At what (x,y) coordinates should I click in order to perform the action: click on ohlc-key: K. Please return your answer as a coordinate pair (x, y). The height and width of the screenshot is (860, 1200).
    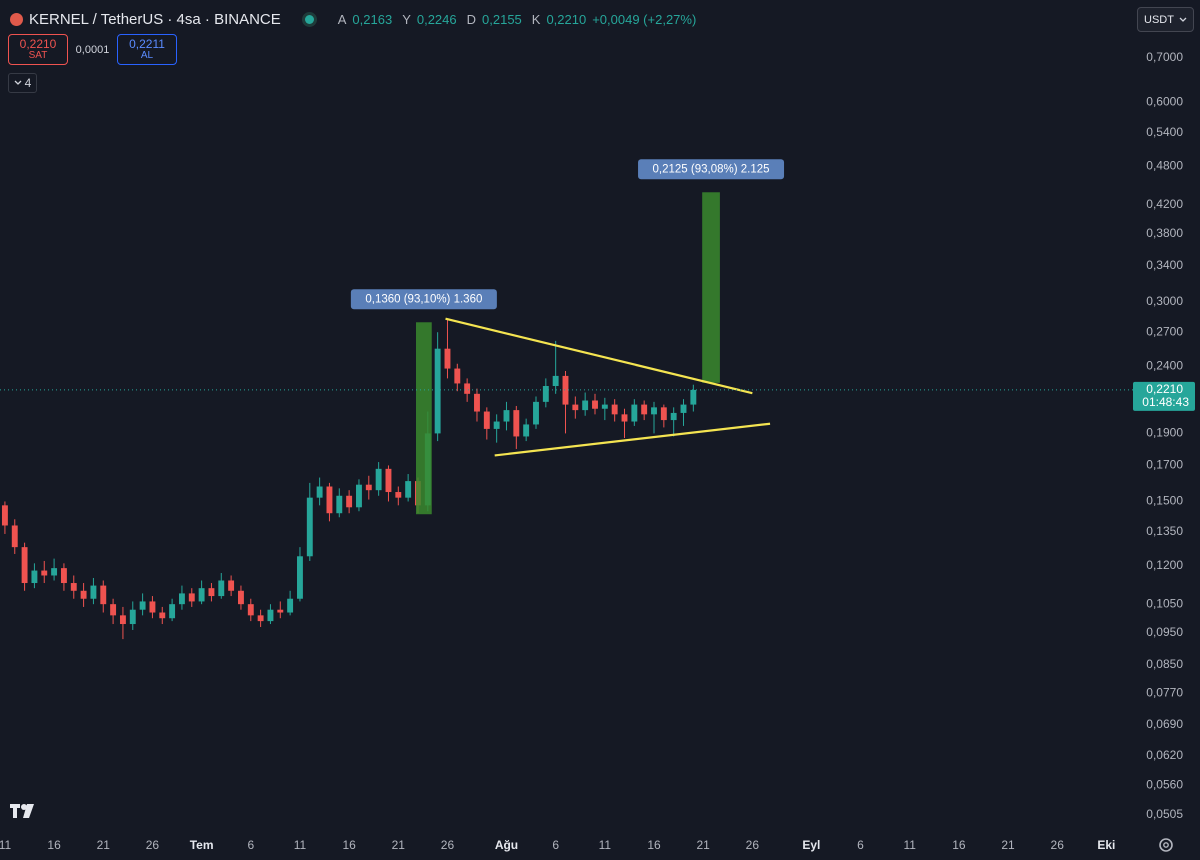
    Looking at the image, I should click on (536, 19).